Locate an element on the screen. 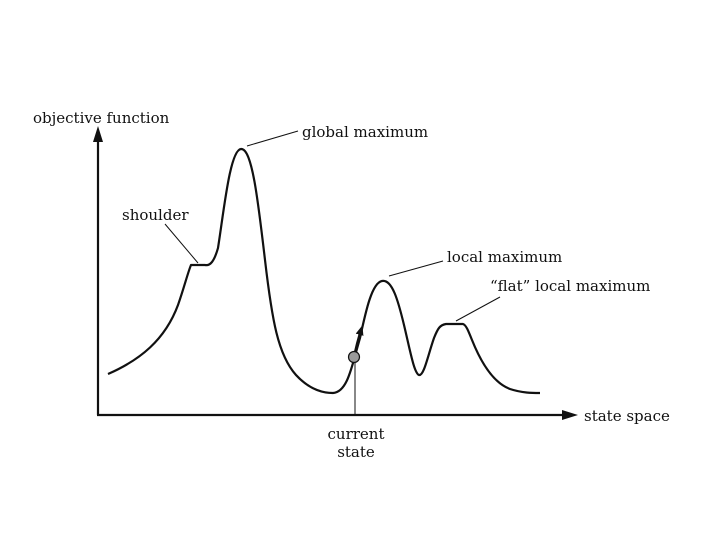 This screenshot has width=720, height=540. global-maximum-leader is located at coordinates (272, 138).